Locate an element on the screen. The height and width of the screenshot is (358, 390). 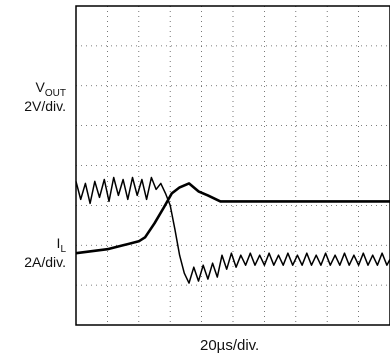
x-axis-label: 20µs/div. is located at coordinates (230, 345).